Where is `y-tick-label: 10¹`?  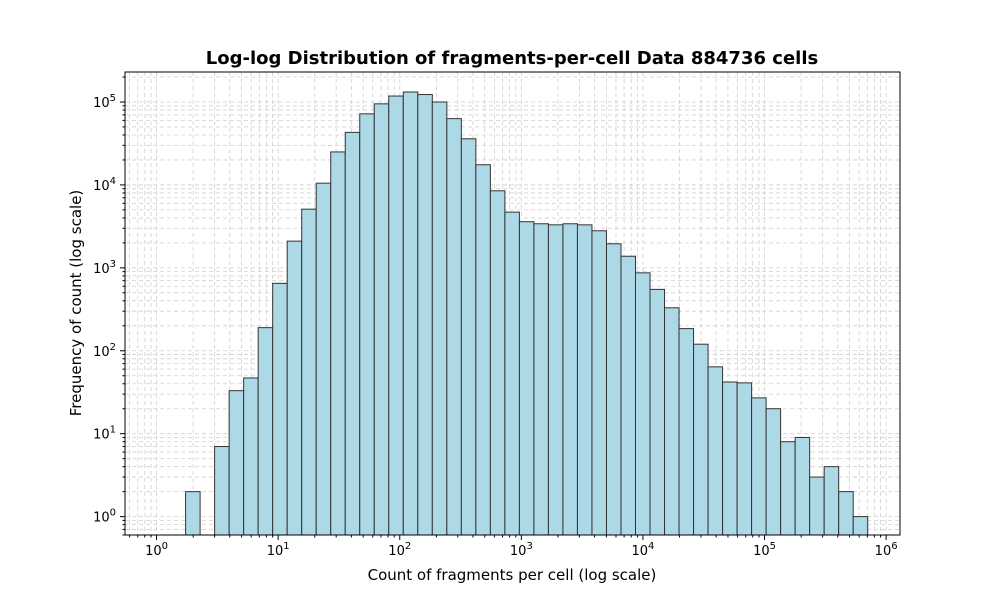 y-tick-label: 10¹ is located at coordinates (104, 434).